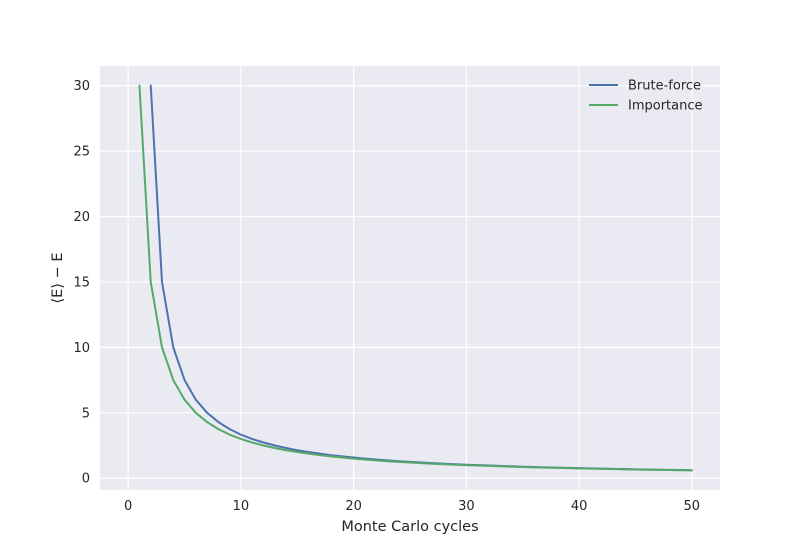  Describe the element at coordinates (409, 527) in the screenshot. I see `x-axis-label: Monte Carlo cycles` at that location.